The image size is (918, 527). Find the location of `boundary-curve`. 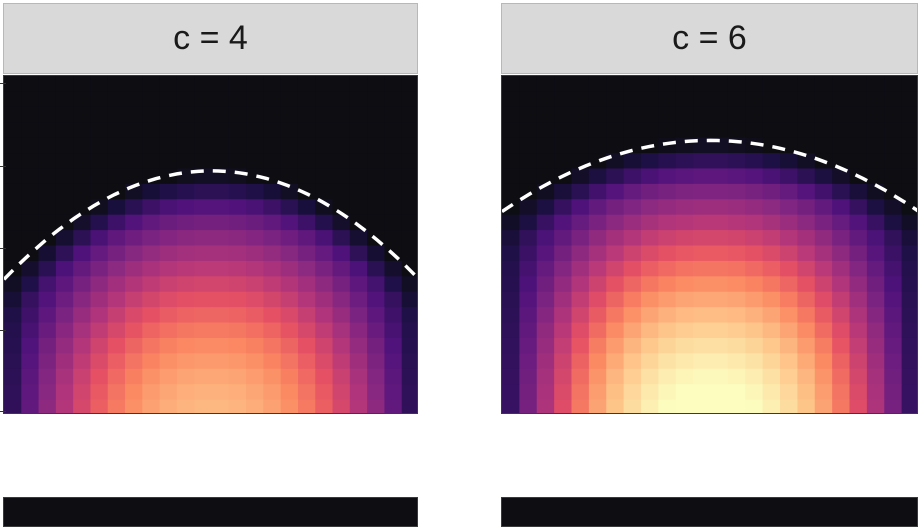

boundary-curve is located at coordinates (709, 176).